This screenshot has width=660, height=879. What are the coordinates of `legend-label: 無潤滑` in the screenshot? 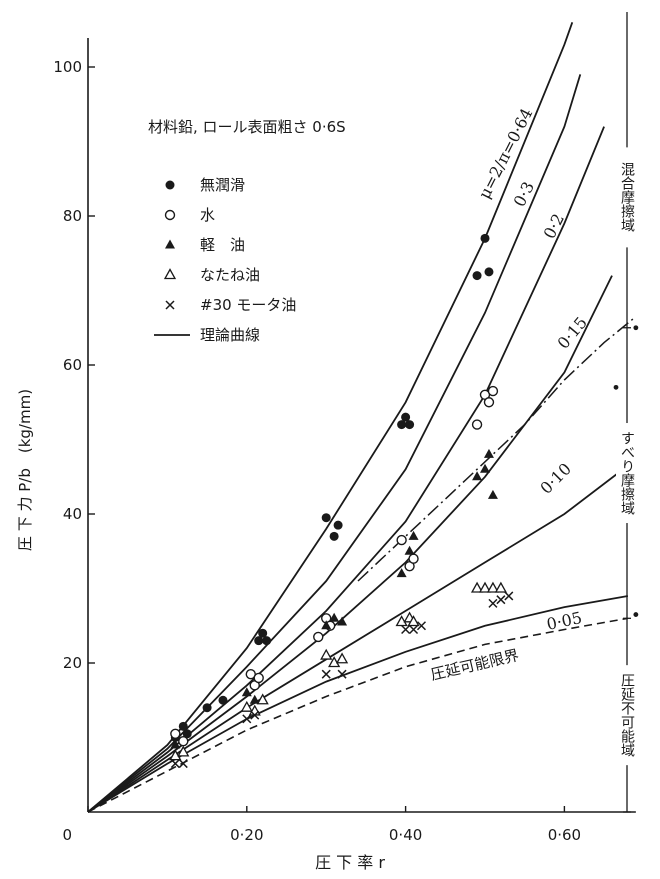 It's located at (222, 185).